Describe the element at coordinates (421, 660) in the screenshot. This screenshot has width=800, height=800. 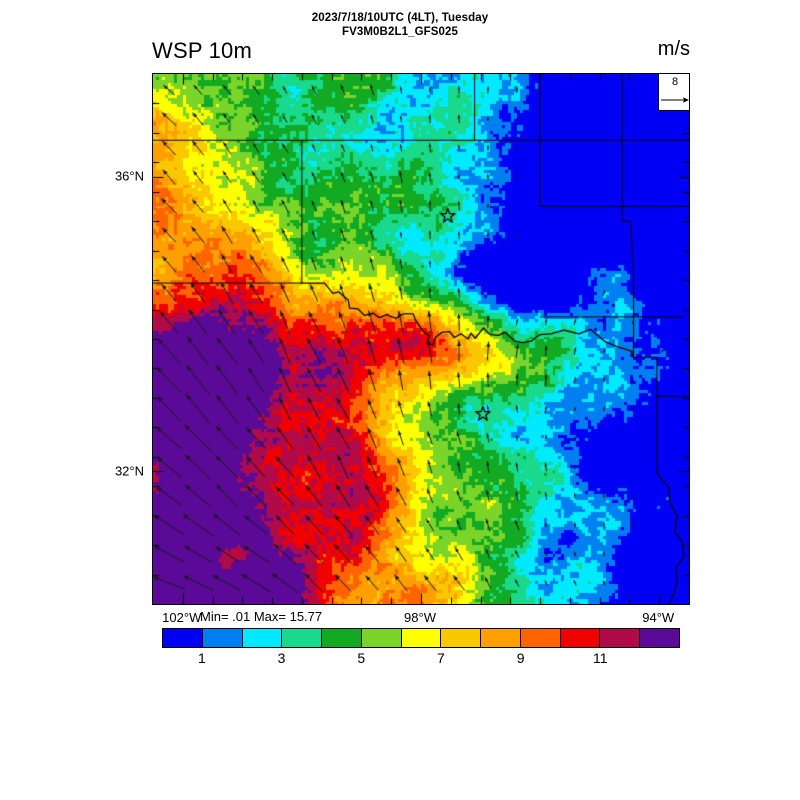
I see `colorbar-tick-labels: 1 3 5 7 9 11` at that location.